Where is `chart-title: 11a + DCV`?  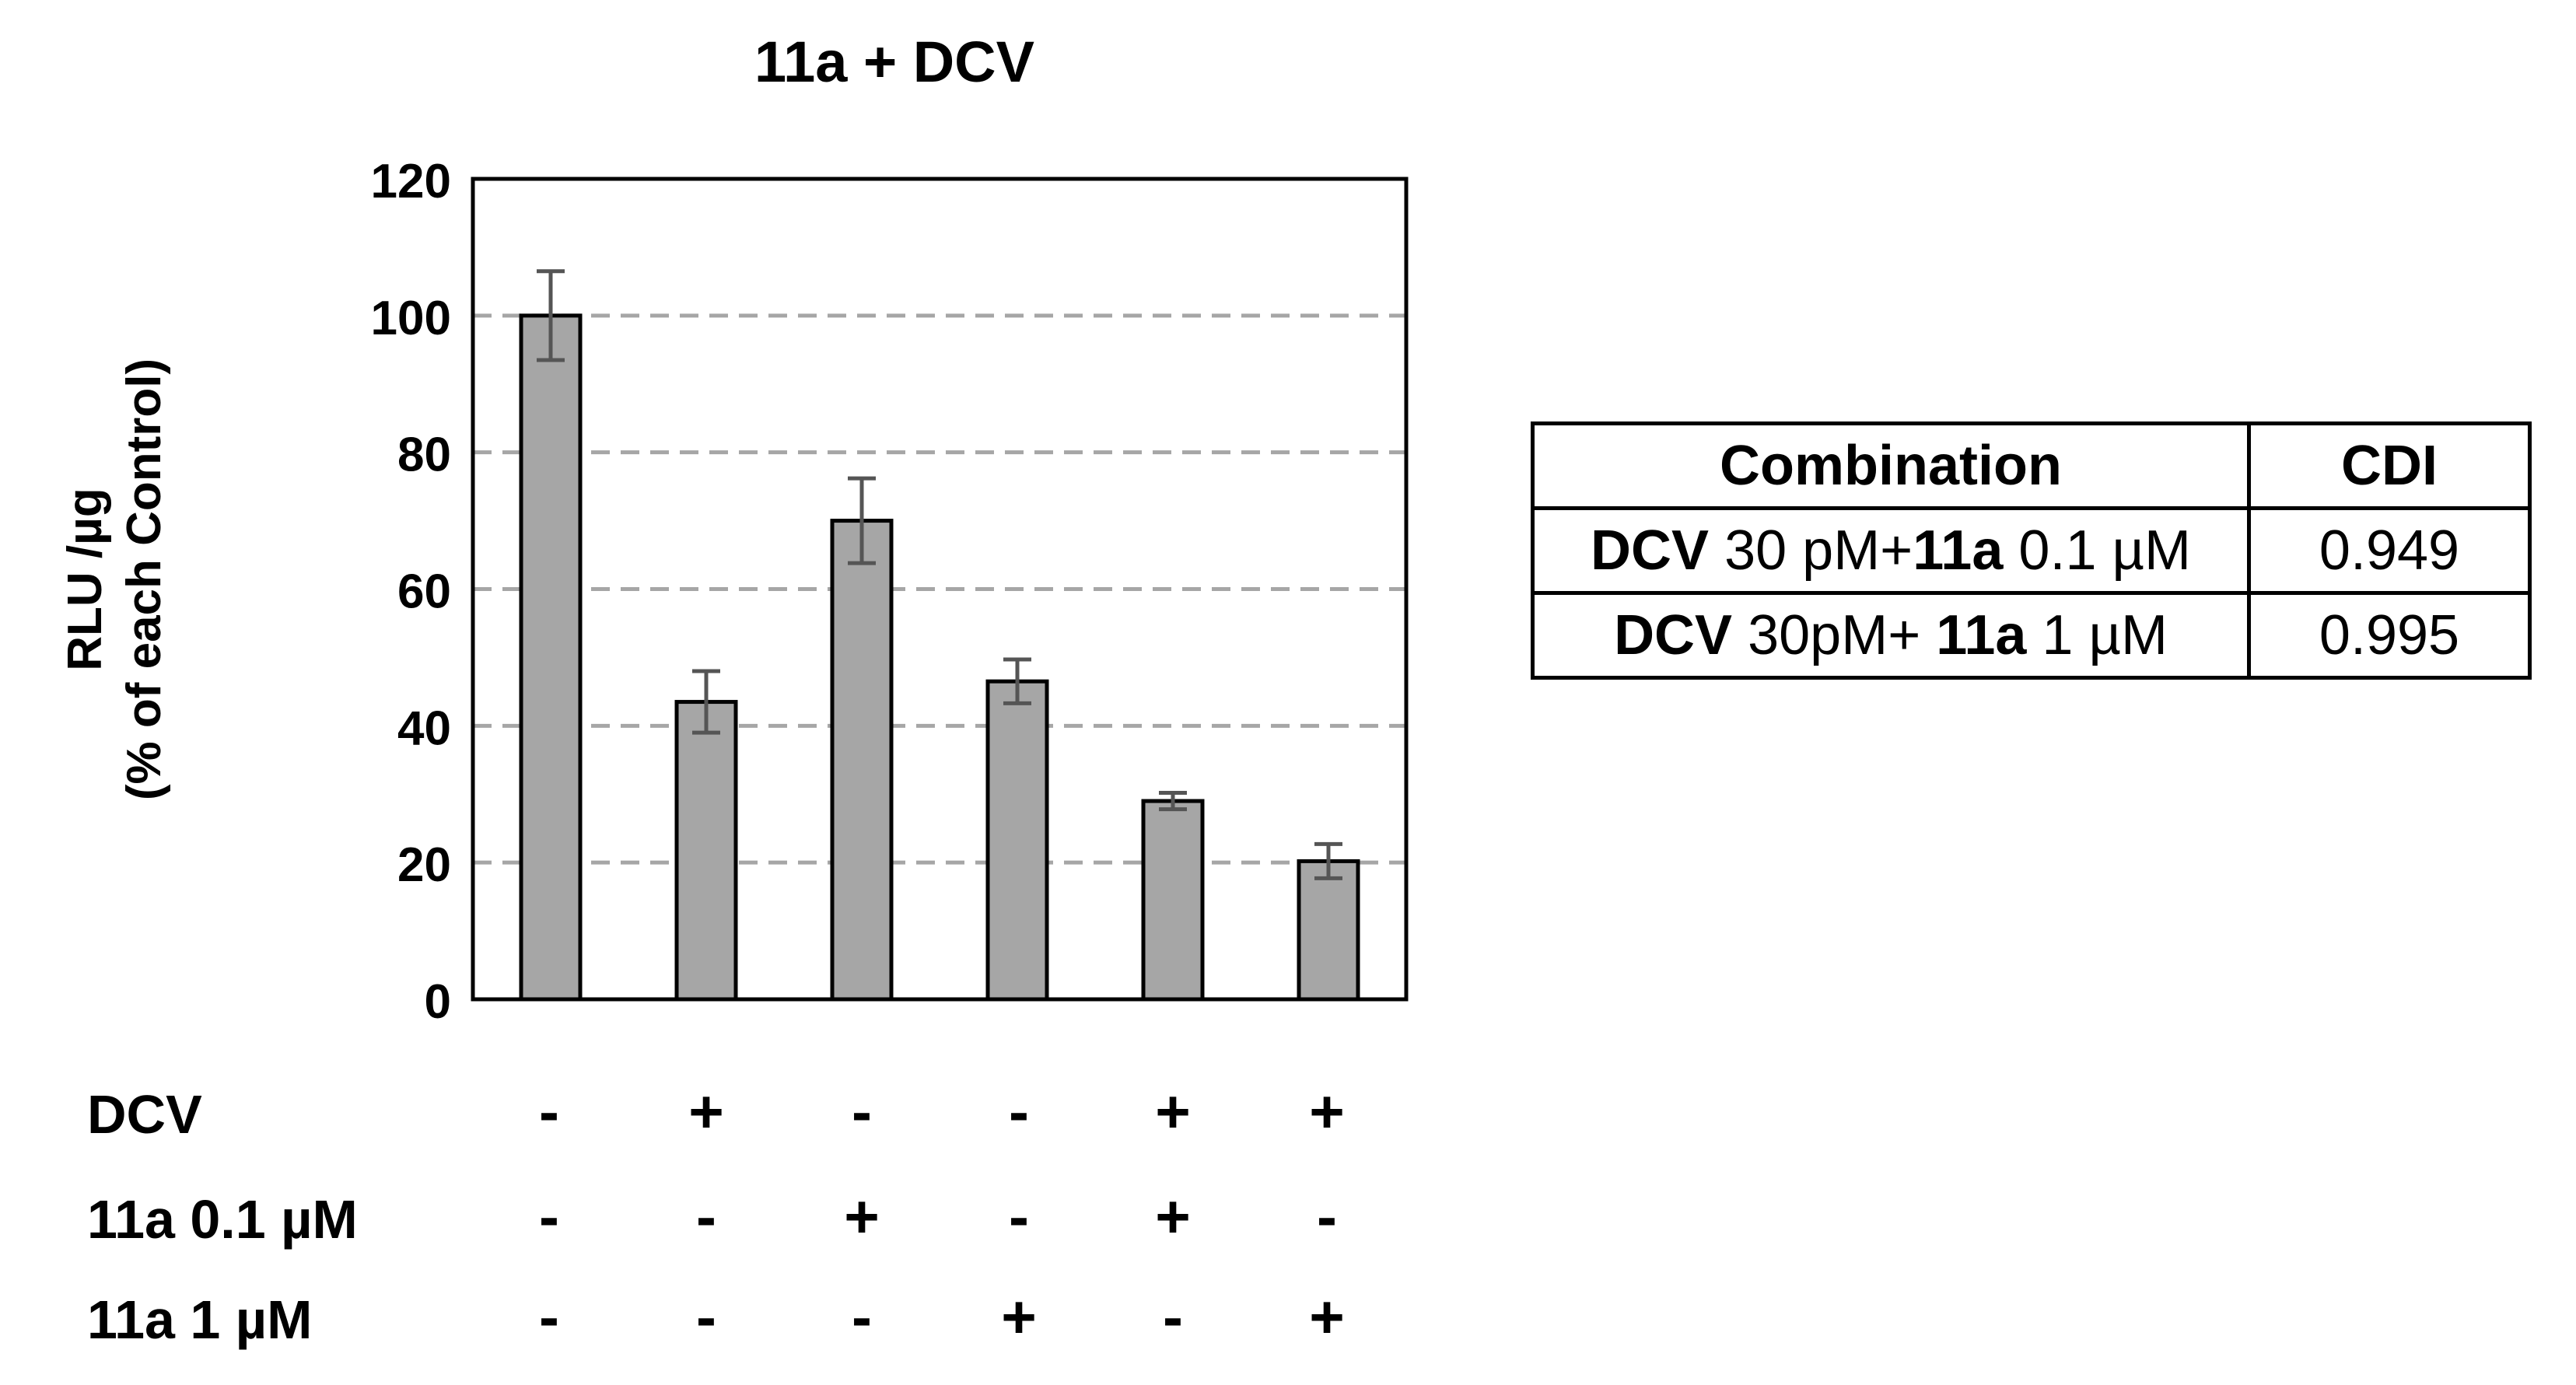 chart-title: 11a + DCV is located at coordinates (894, 62).